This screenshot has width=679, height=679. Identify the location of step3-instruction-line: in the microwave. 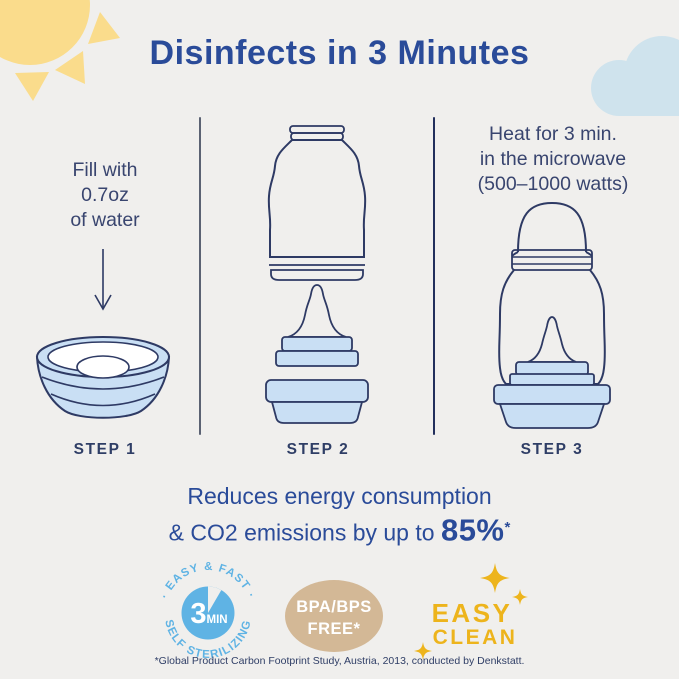
(553, 159).